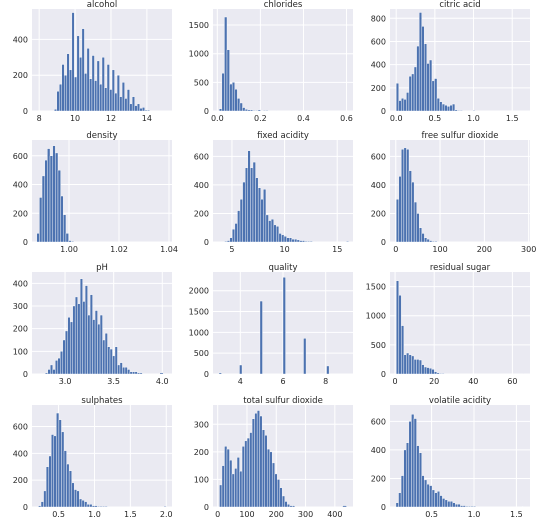 The image size is (543, 517). Describe the element at coordinates (113, 381) in the screenshot. I see `x-tick-label: 3.5` at that location.